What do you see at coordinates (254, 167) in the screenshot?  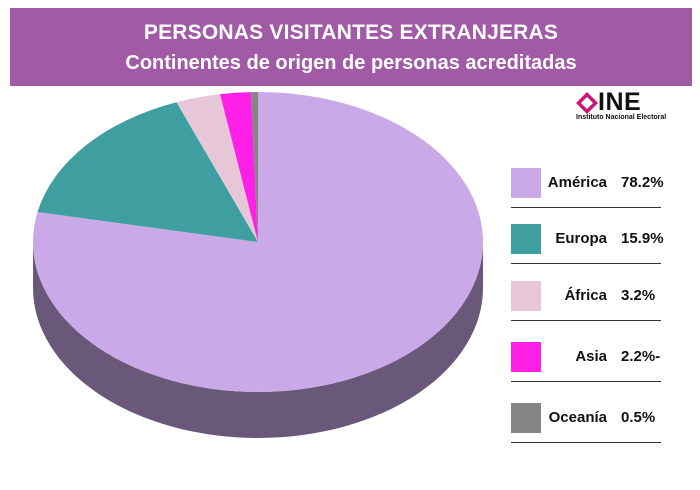 I see `pie-slice-oceania` at bounding box center [254, 167].